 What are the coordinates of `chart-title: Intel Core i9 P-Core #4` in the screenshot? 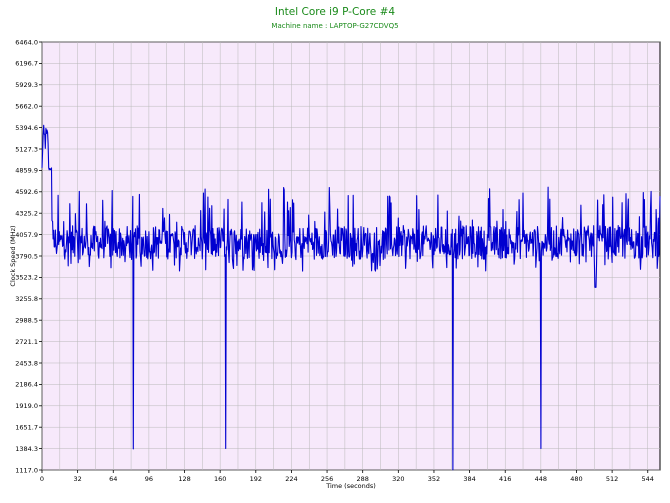 It's located at (335, 12).